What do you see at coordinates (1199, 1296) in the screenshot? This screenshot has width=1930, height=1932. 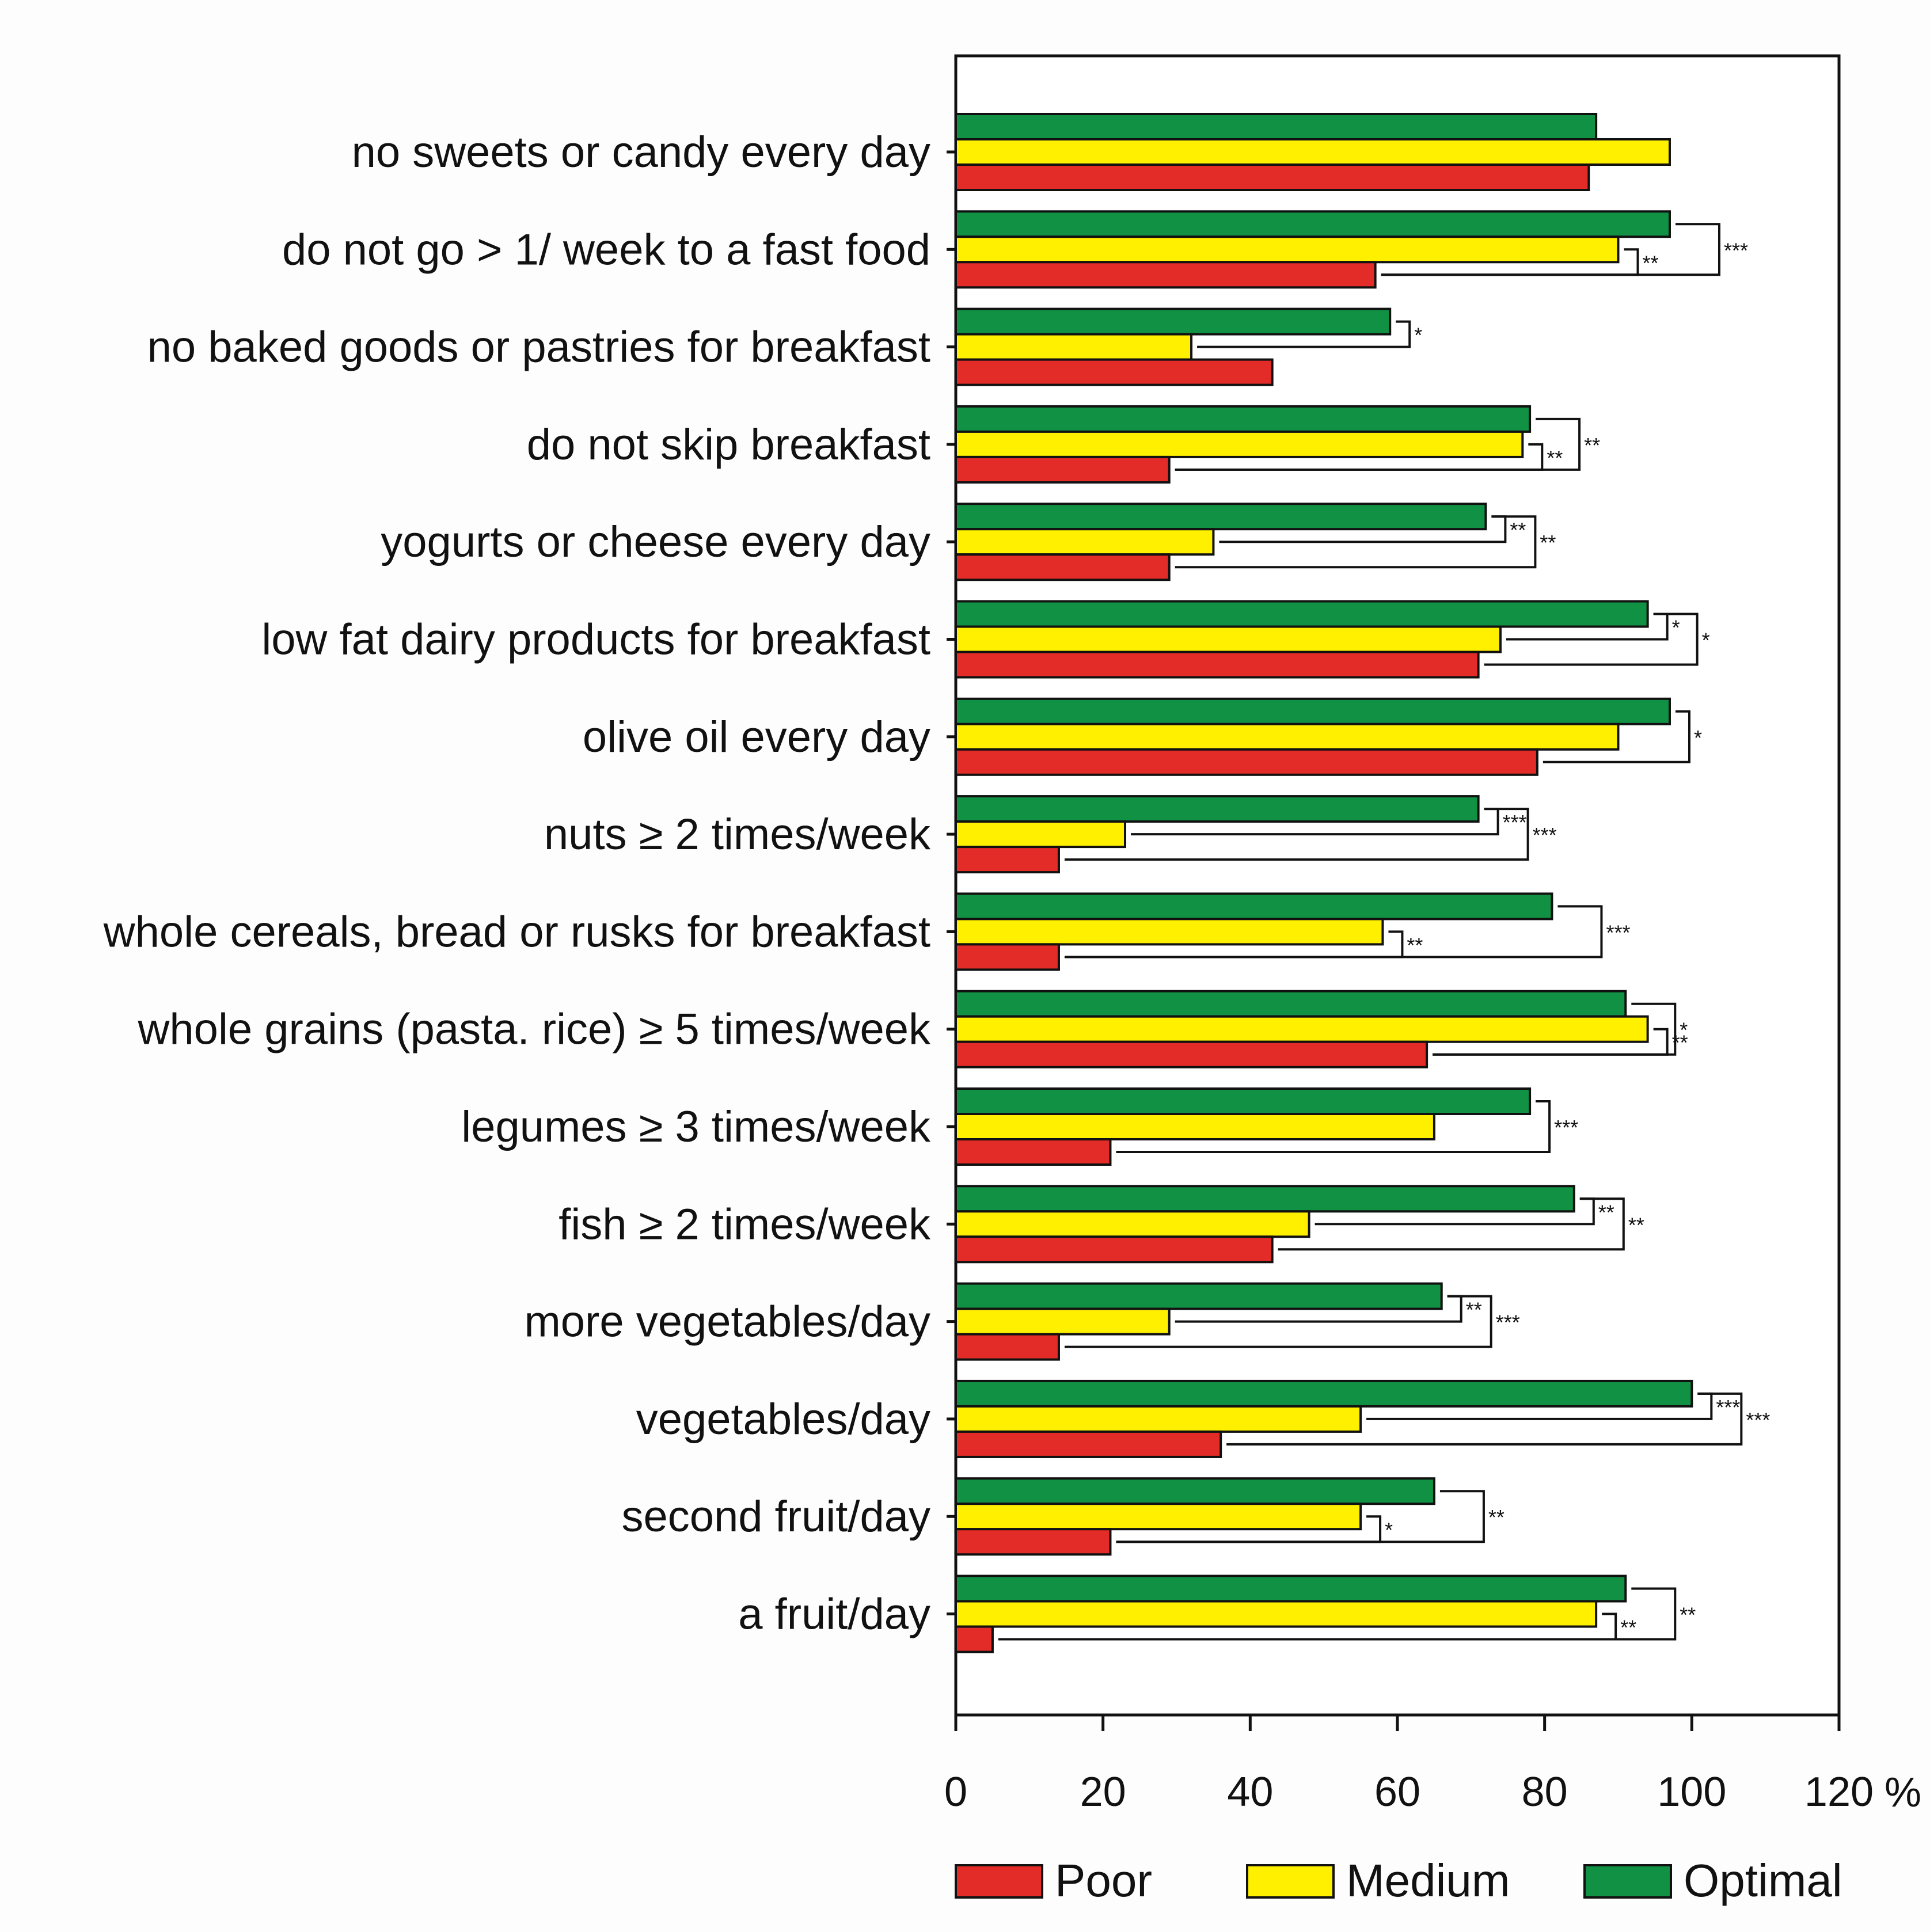 I see `bar-optimal-more-vegetables-day` at bounding box center [1199, 1296].